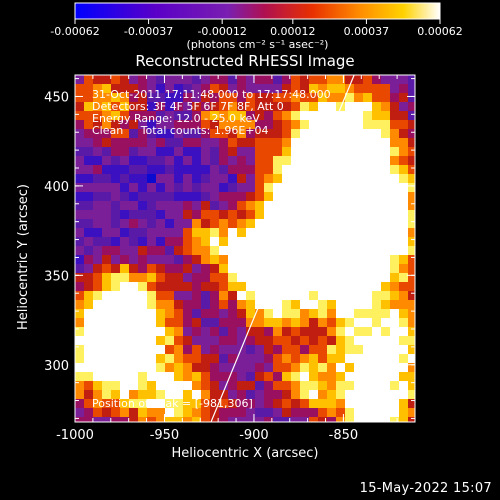  I want to click on peak-position-label: Position of Peak = [-981,306], so click(172, 403).